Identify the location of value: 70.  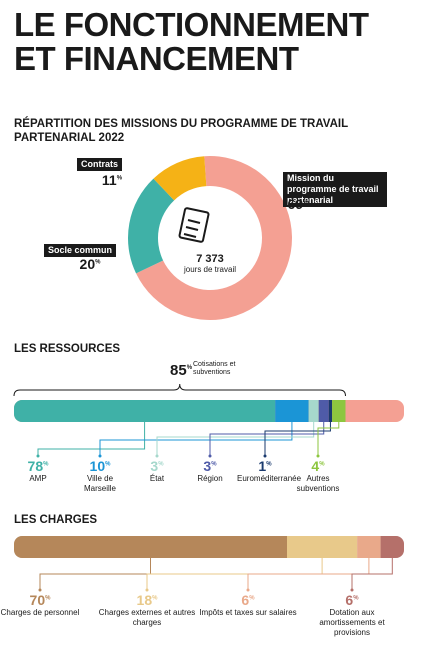
(37, 600).